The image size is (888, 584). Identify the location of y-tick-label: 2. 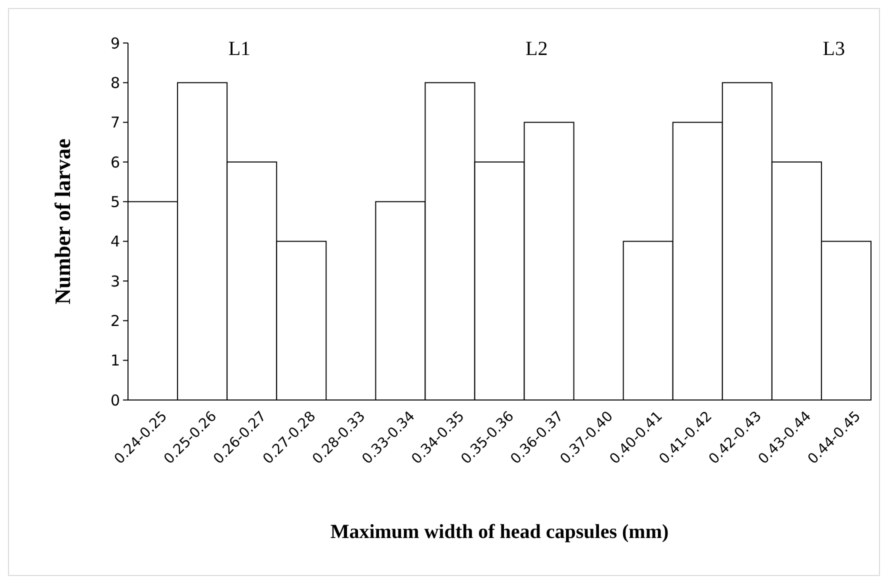
(115, 321).